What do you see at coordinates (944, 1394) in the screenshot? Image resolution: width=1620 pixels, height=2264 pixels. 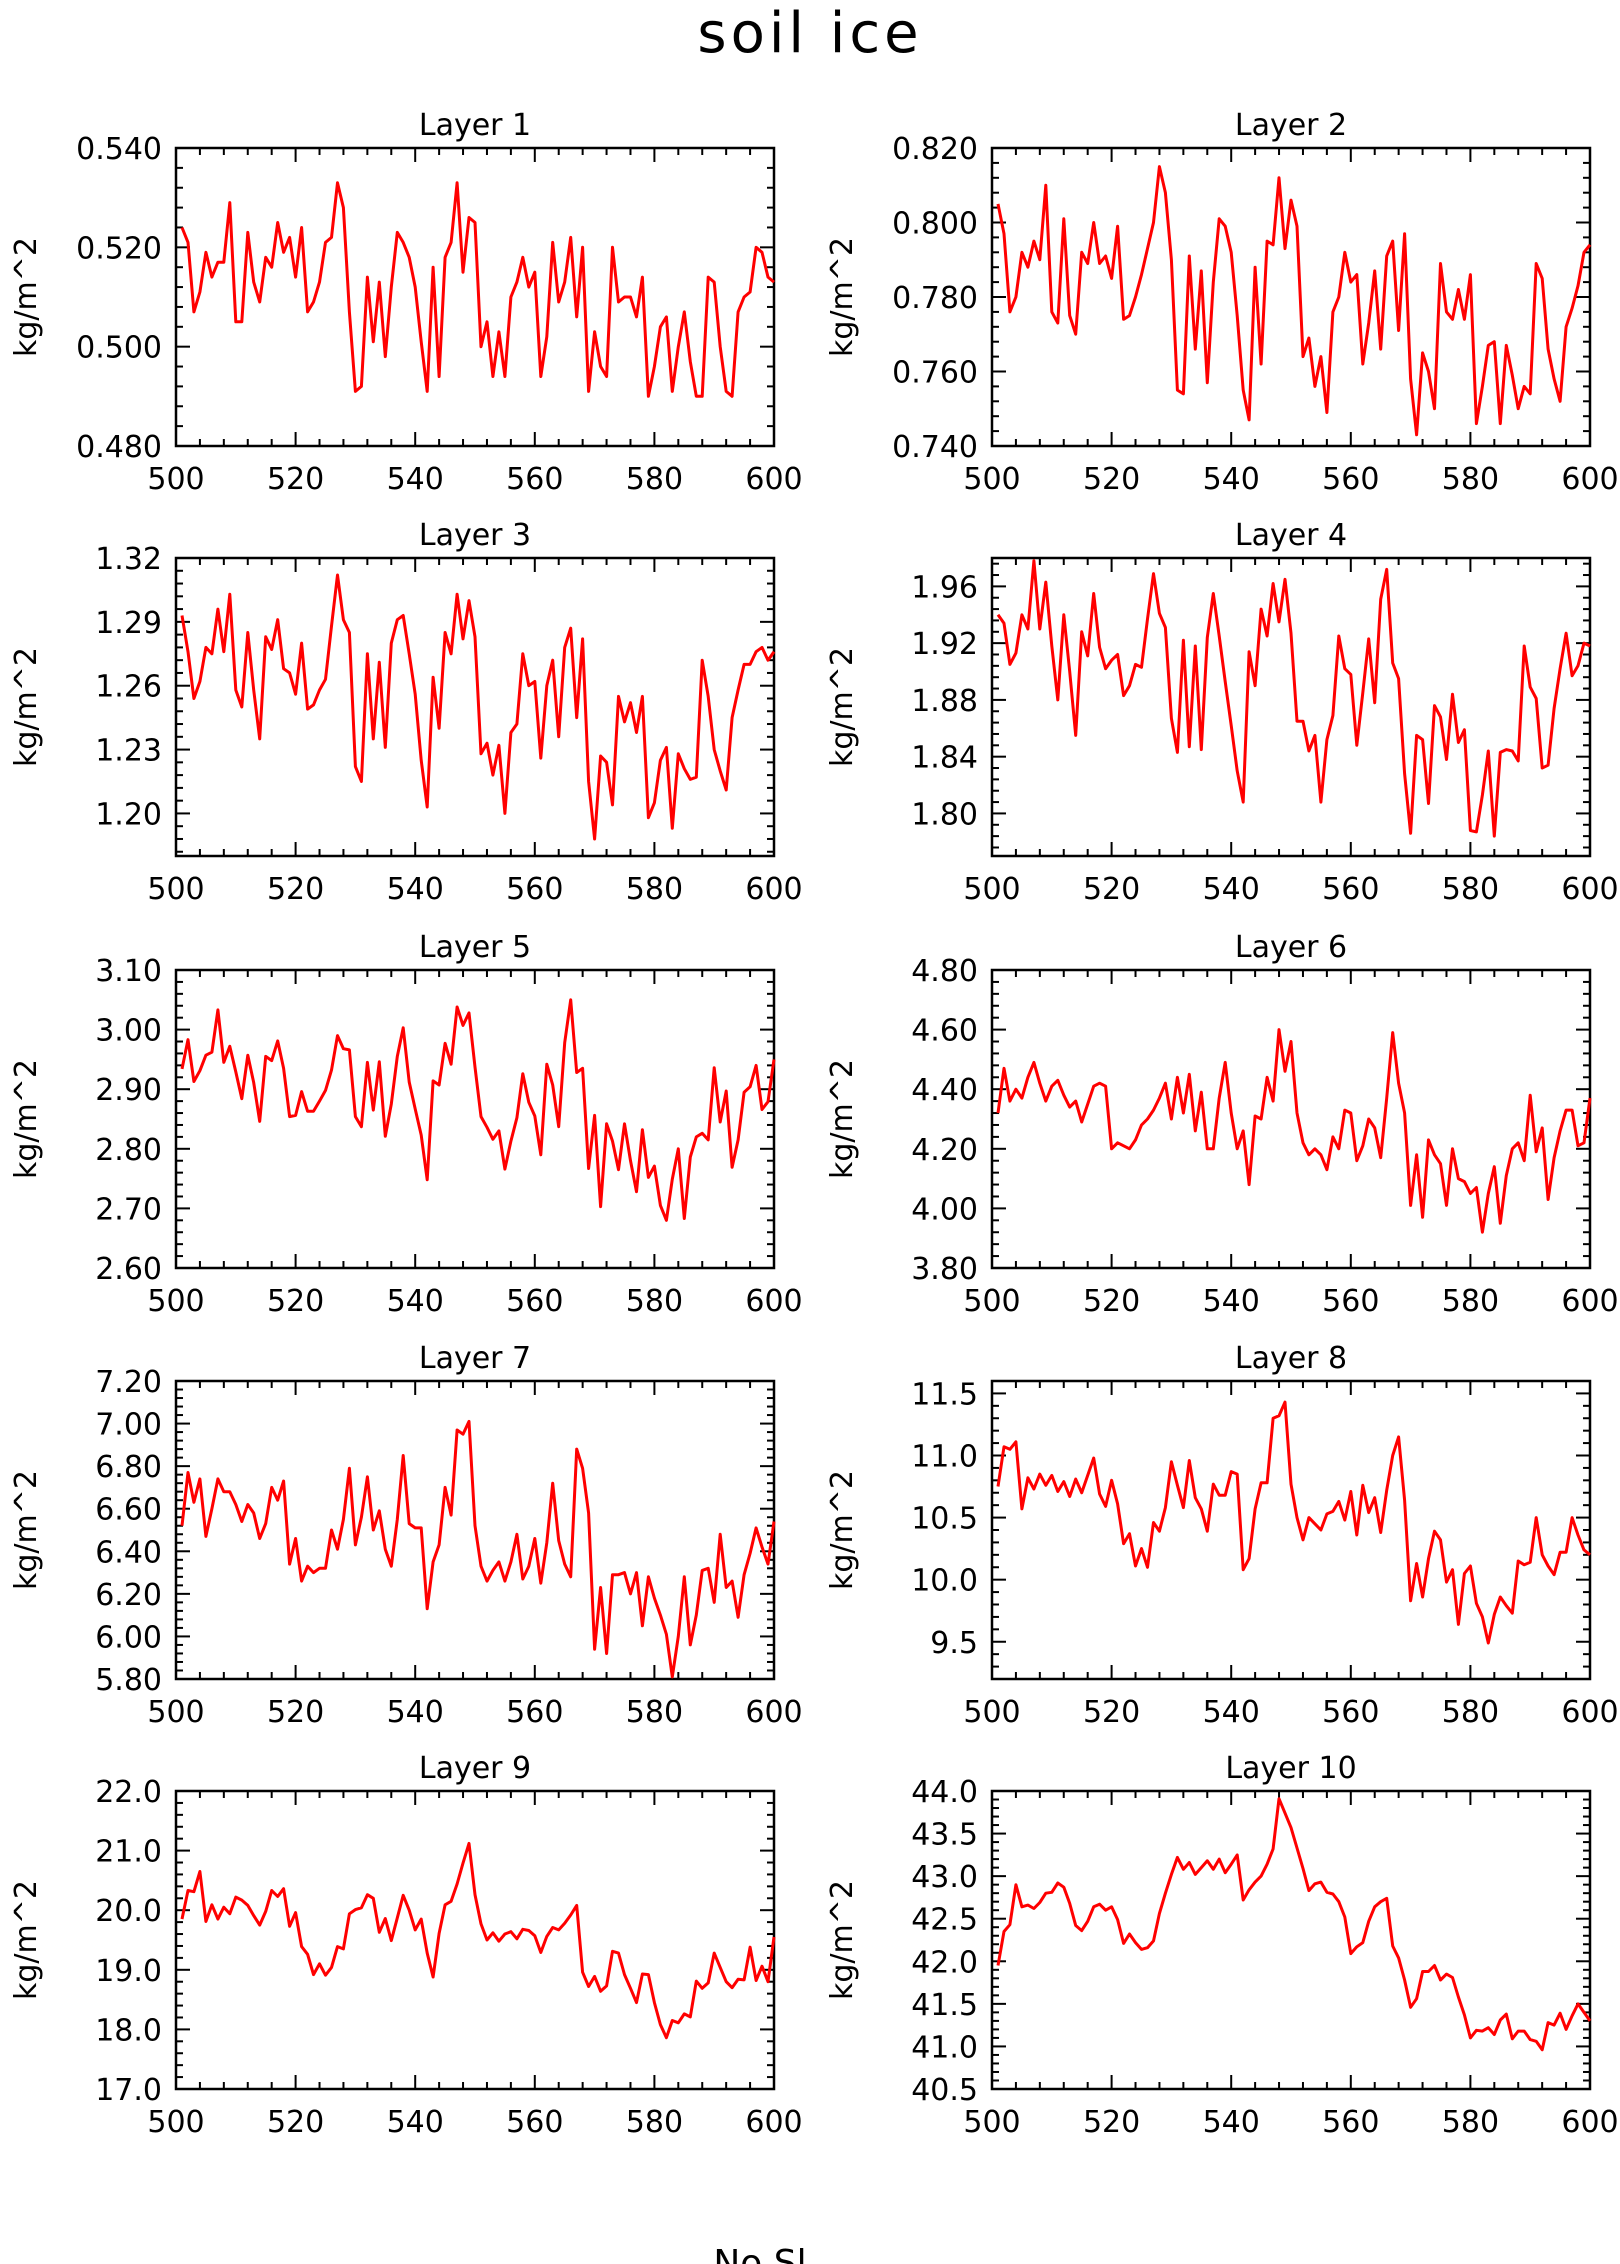 I see `y-tick-label: 11.5` at bounding box center [944, 1394].